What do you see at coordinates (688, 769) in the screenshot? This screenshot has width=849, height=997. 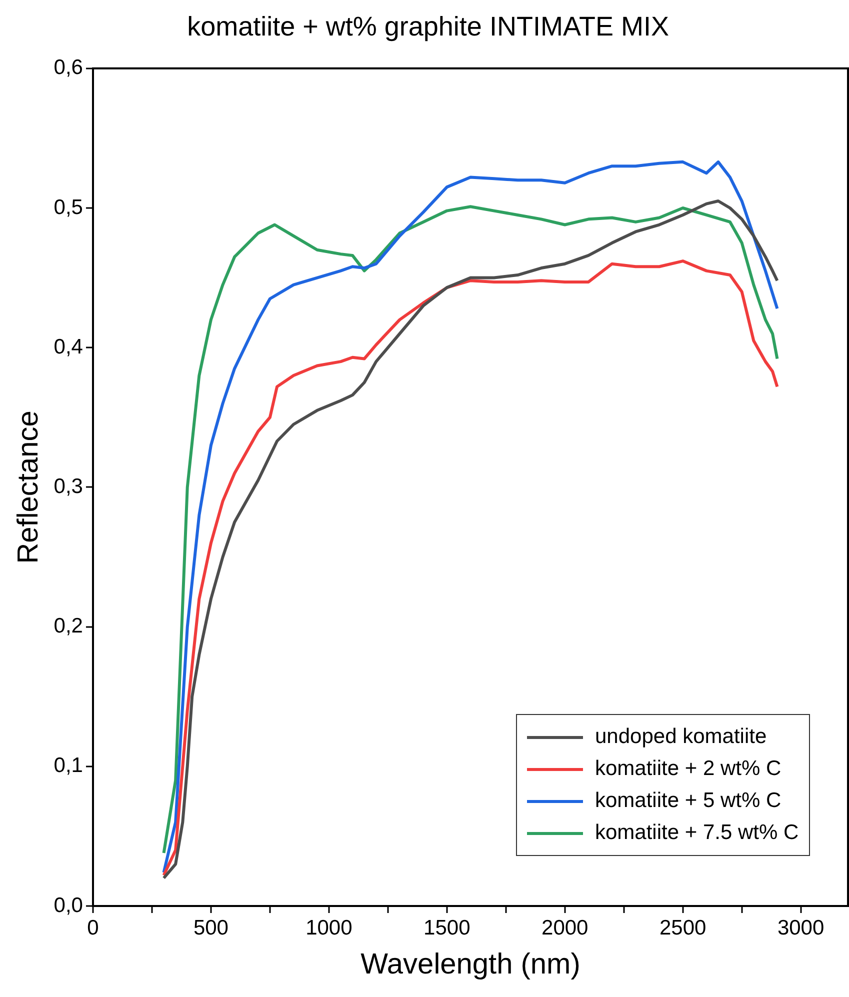 I see `legend-label: komatiite + 2 wt% C` at bounding box center [688, 769].